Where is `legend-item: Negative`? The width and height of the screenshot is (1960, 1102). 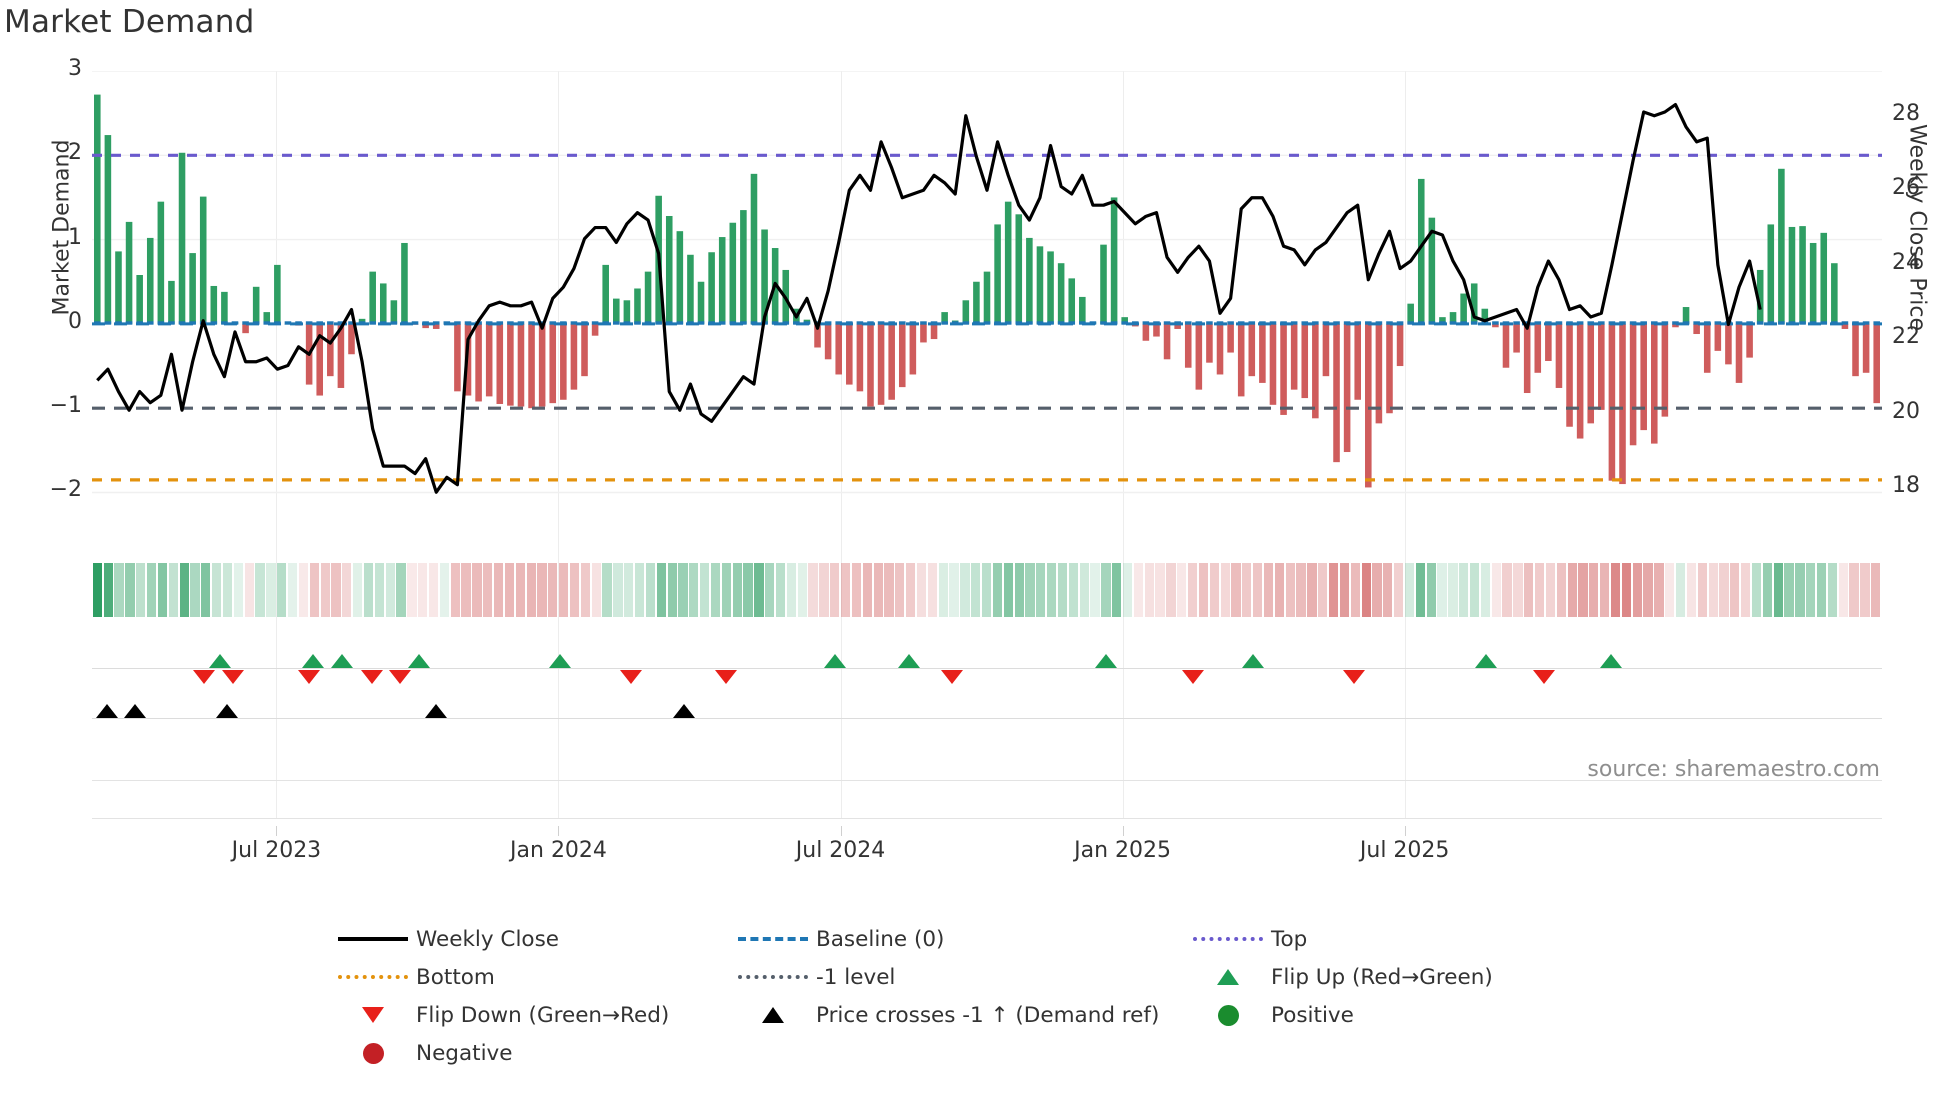
legend-item: Negative is located at coordinates (530, 1053).